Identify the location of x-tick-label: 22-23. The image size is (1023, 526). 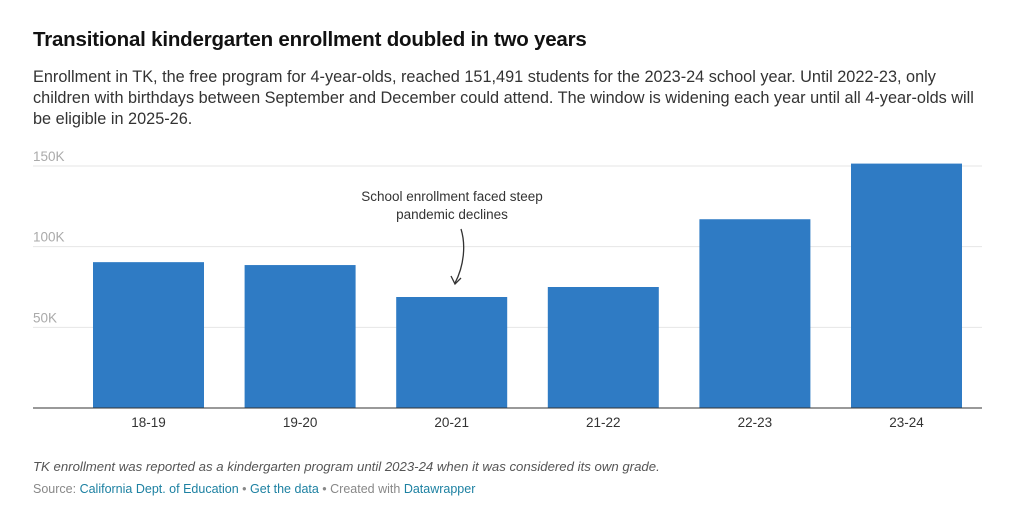
(755, 422).